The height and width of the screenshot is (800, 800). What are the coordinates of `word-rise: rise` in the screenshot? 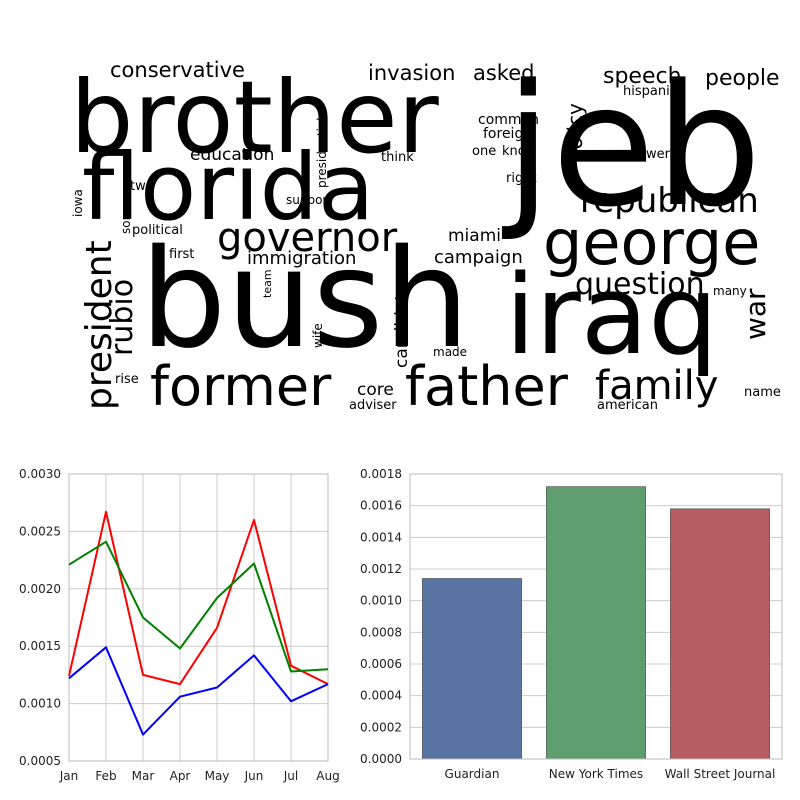 It's located at (127, 379).